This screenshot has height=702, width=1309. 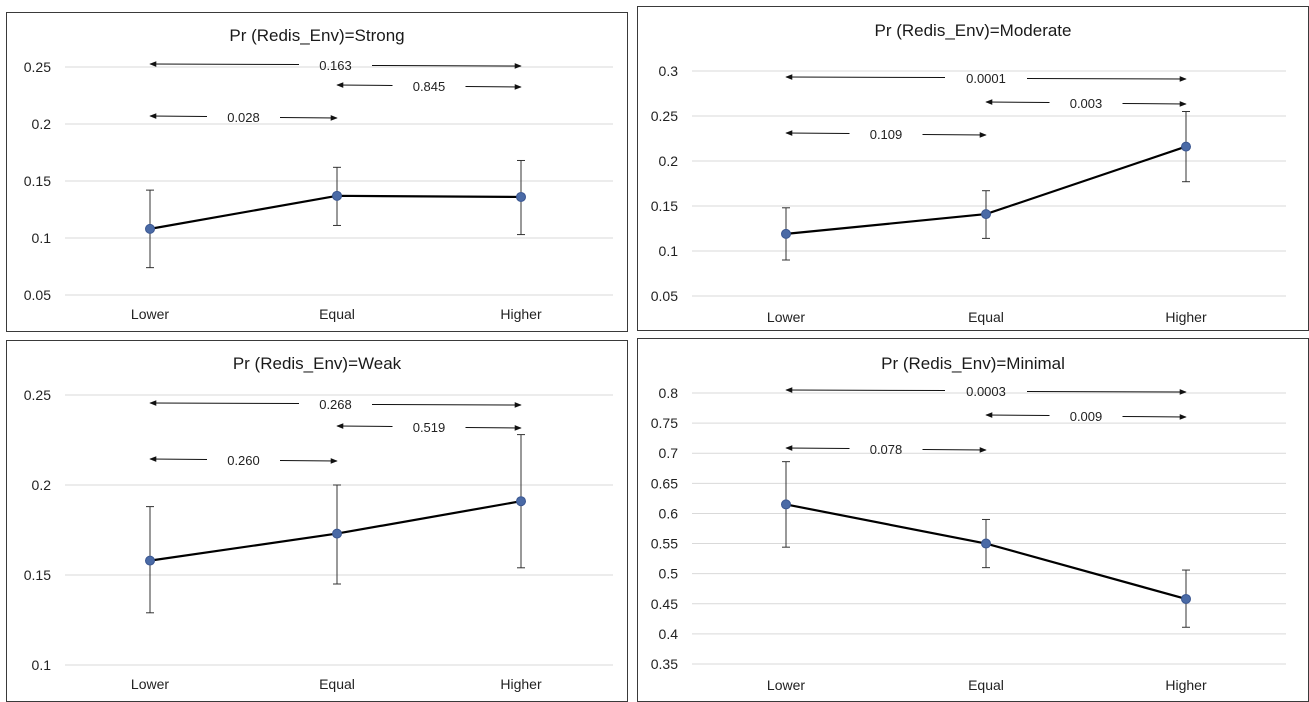 I want to click on y-tick-label: 0.6, so click(x=669, y=513).